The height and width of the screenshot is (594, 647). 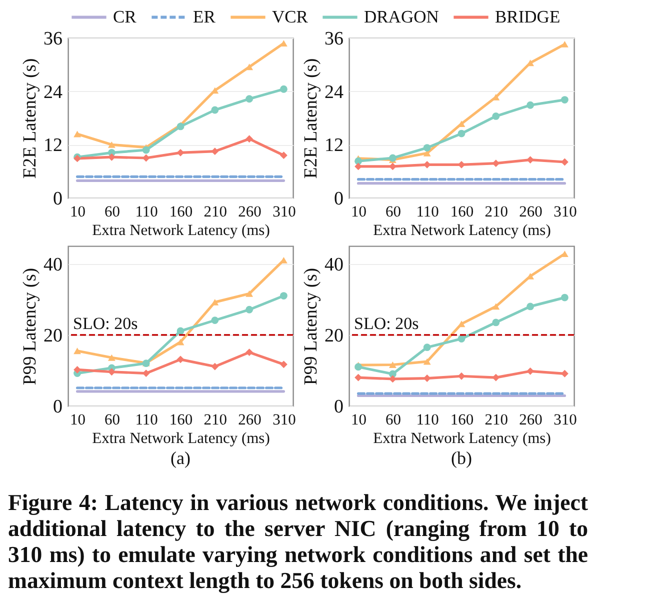 I want to click on y-tick-label: 20, so click(x=334, y=335).